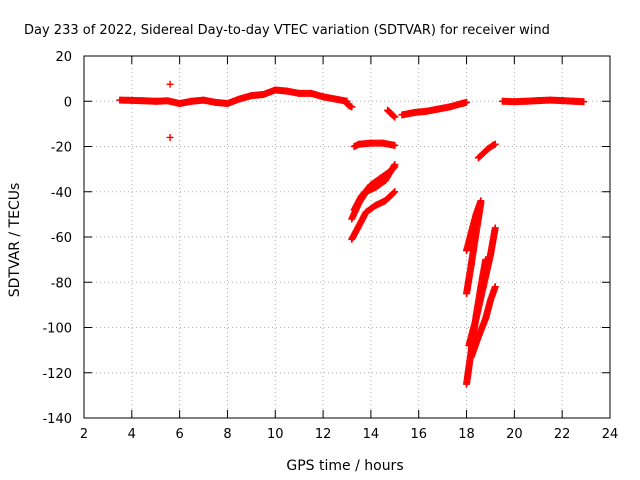 The height and width of the screenshot is (480, 640). Describe the element at coordinates (418, 434) in the screenshot. I see `x-tick-label: 16` at that location.